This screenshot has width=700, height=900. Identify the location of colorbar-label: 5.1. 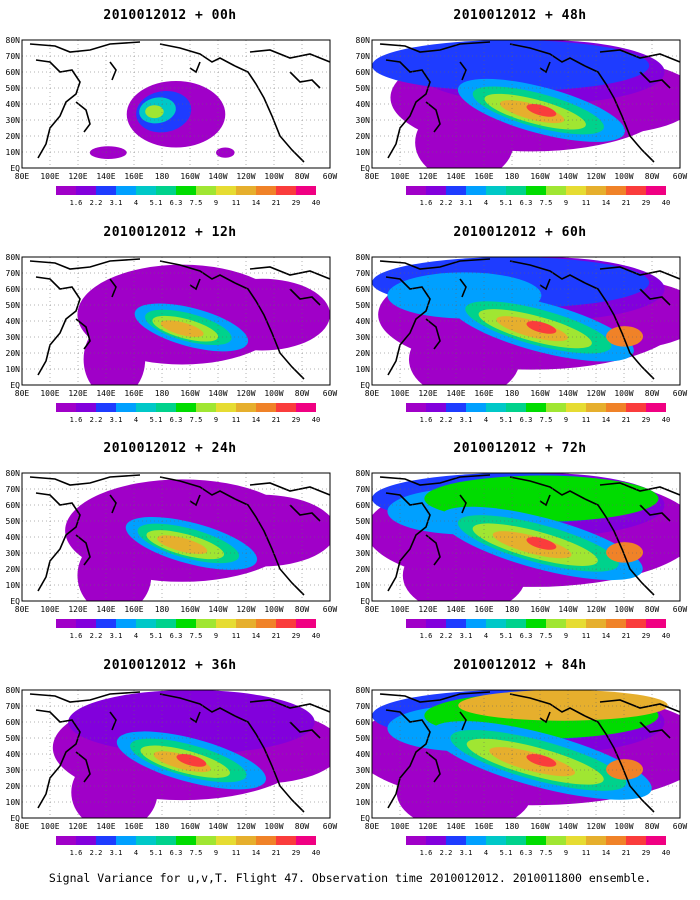
(506, 420).